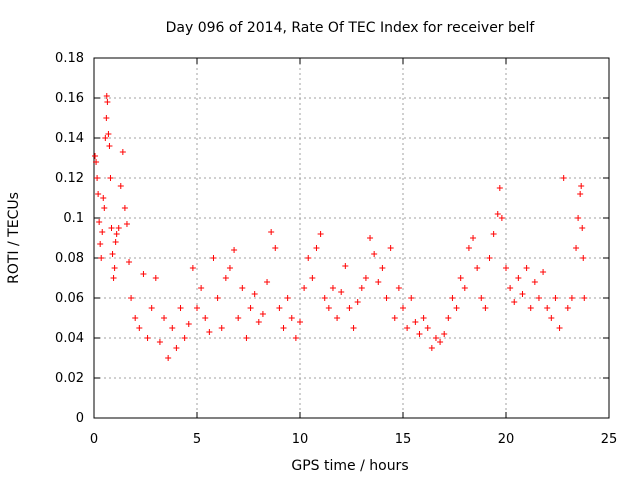  I want to click on y-axis-label: ROTI / TECUs, so click(14, 238).